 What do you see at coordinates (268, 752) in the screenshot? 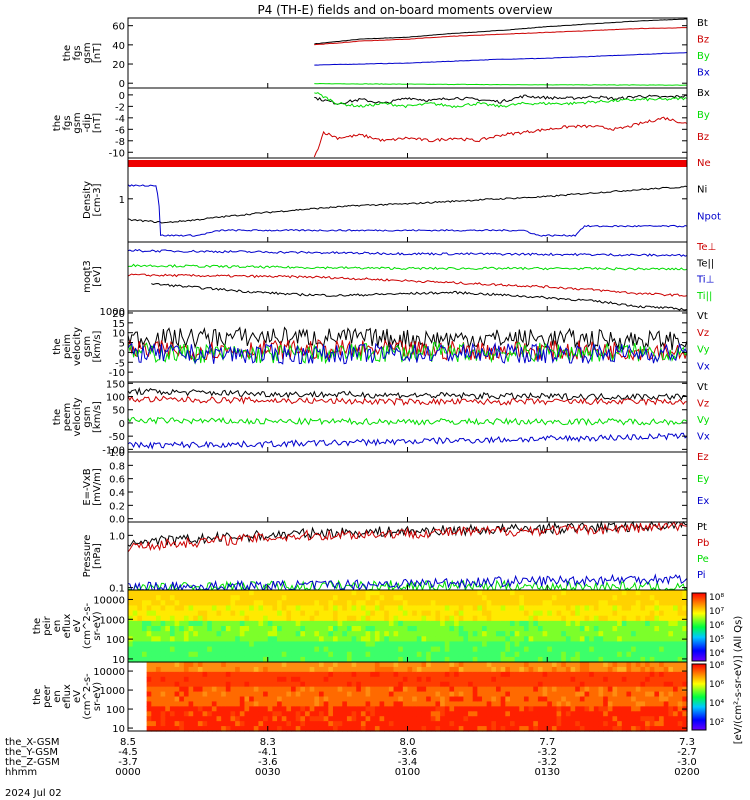
I see `ephemeris-value: -4.1` at bounding box center [268, 752].